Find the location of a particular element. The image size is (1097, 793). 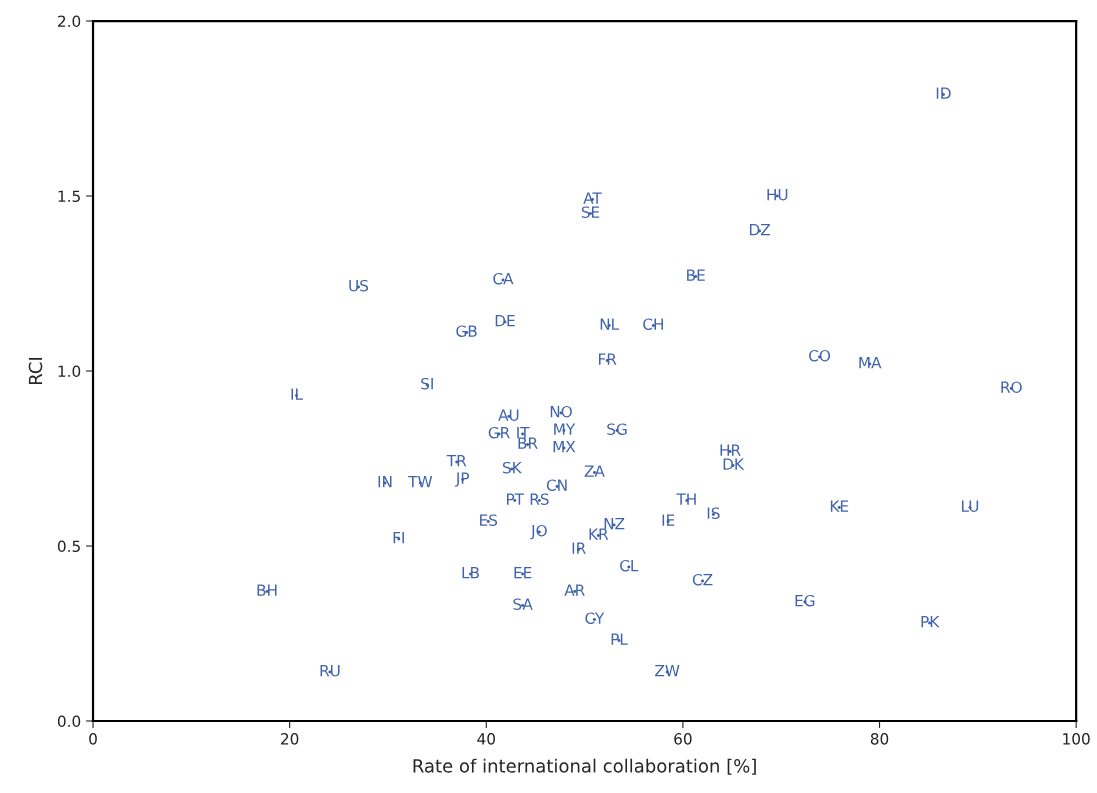

data-label: DK is located at coordinates (734, 464).